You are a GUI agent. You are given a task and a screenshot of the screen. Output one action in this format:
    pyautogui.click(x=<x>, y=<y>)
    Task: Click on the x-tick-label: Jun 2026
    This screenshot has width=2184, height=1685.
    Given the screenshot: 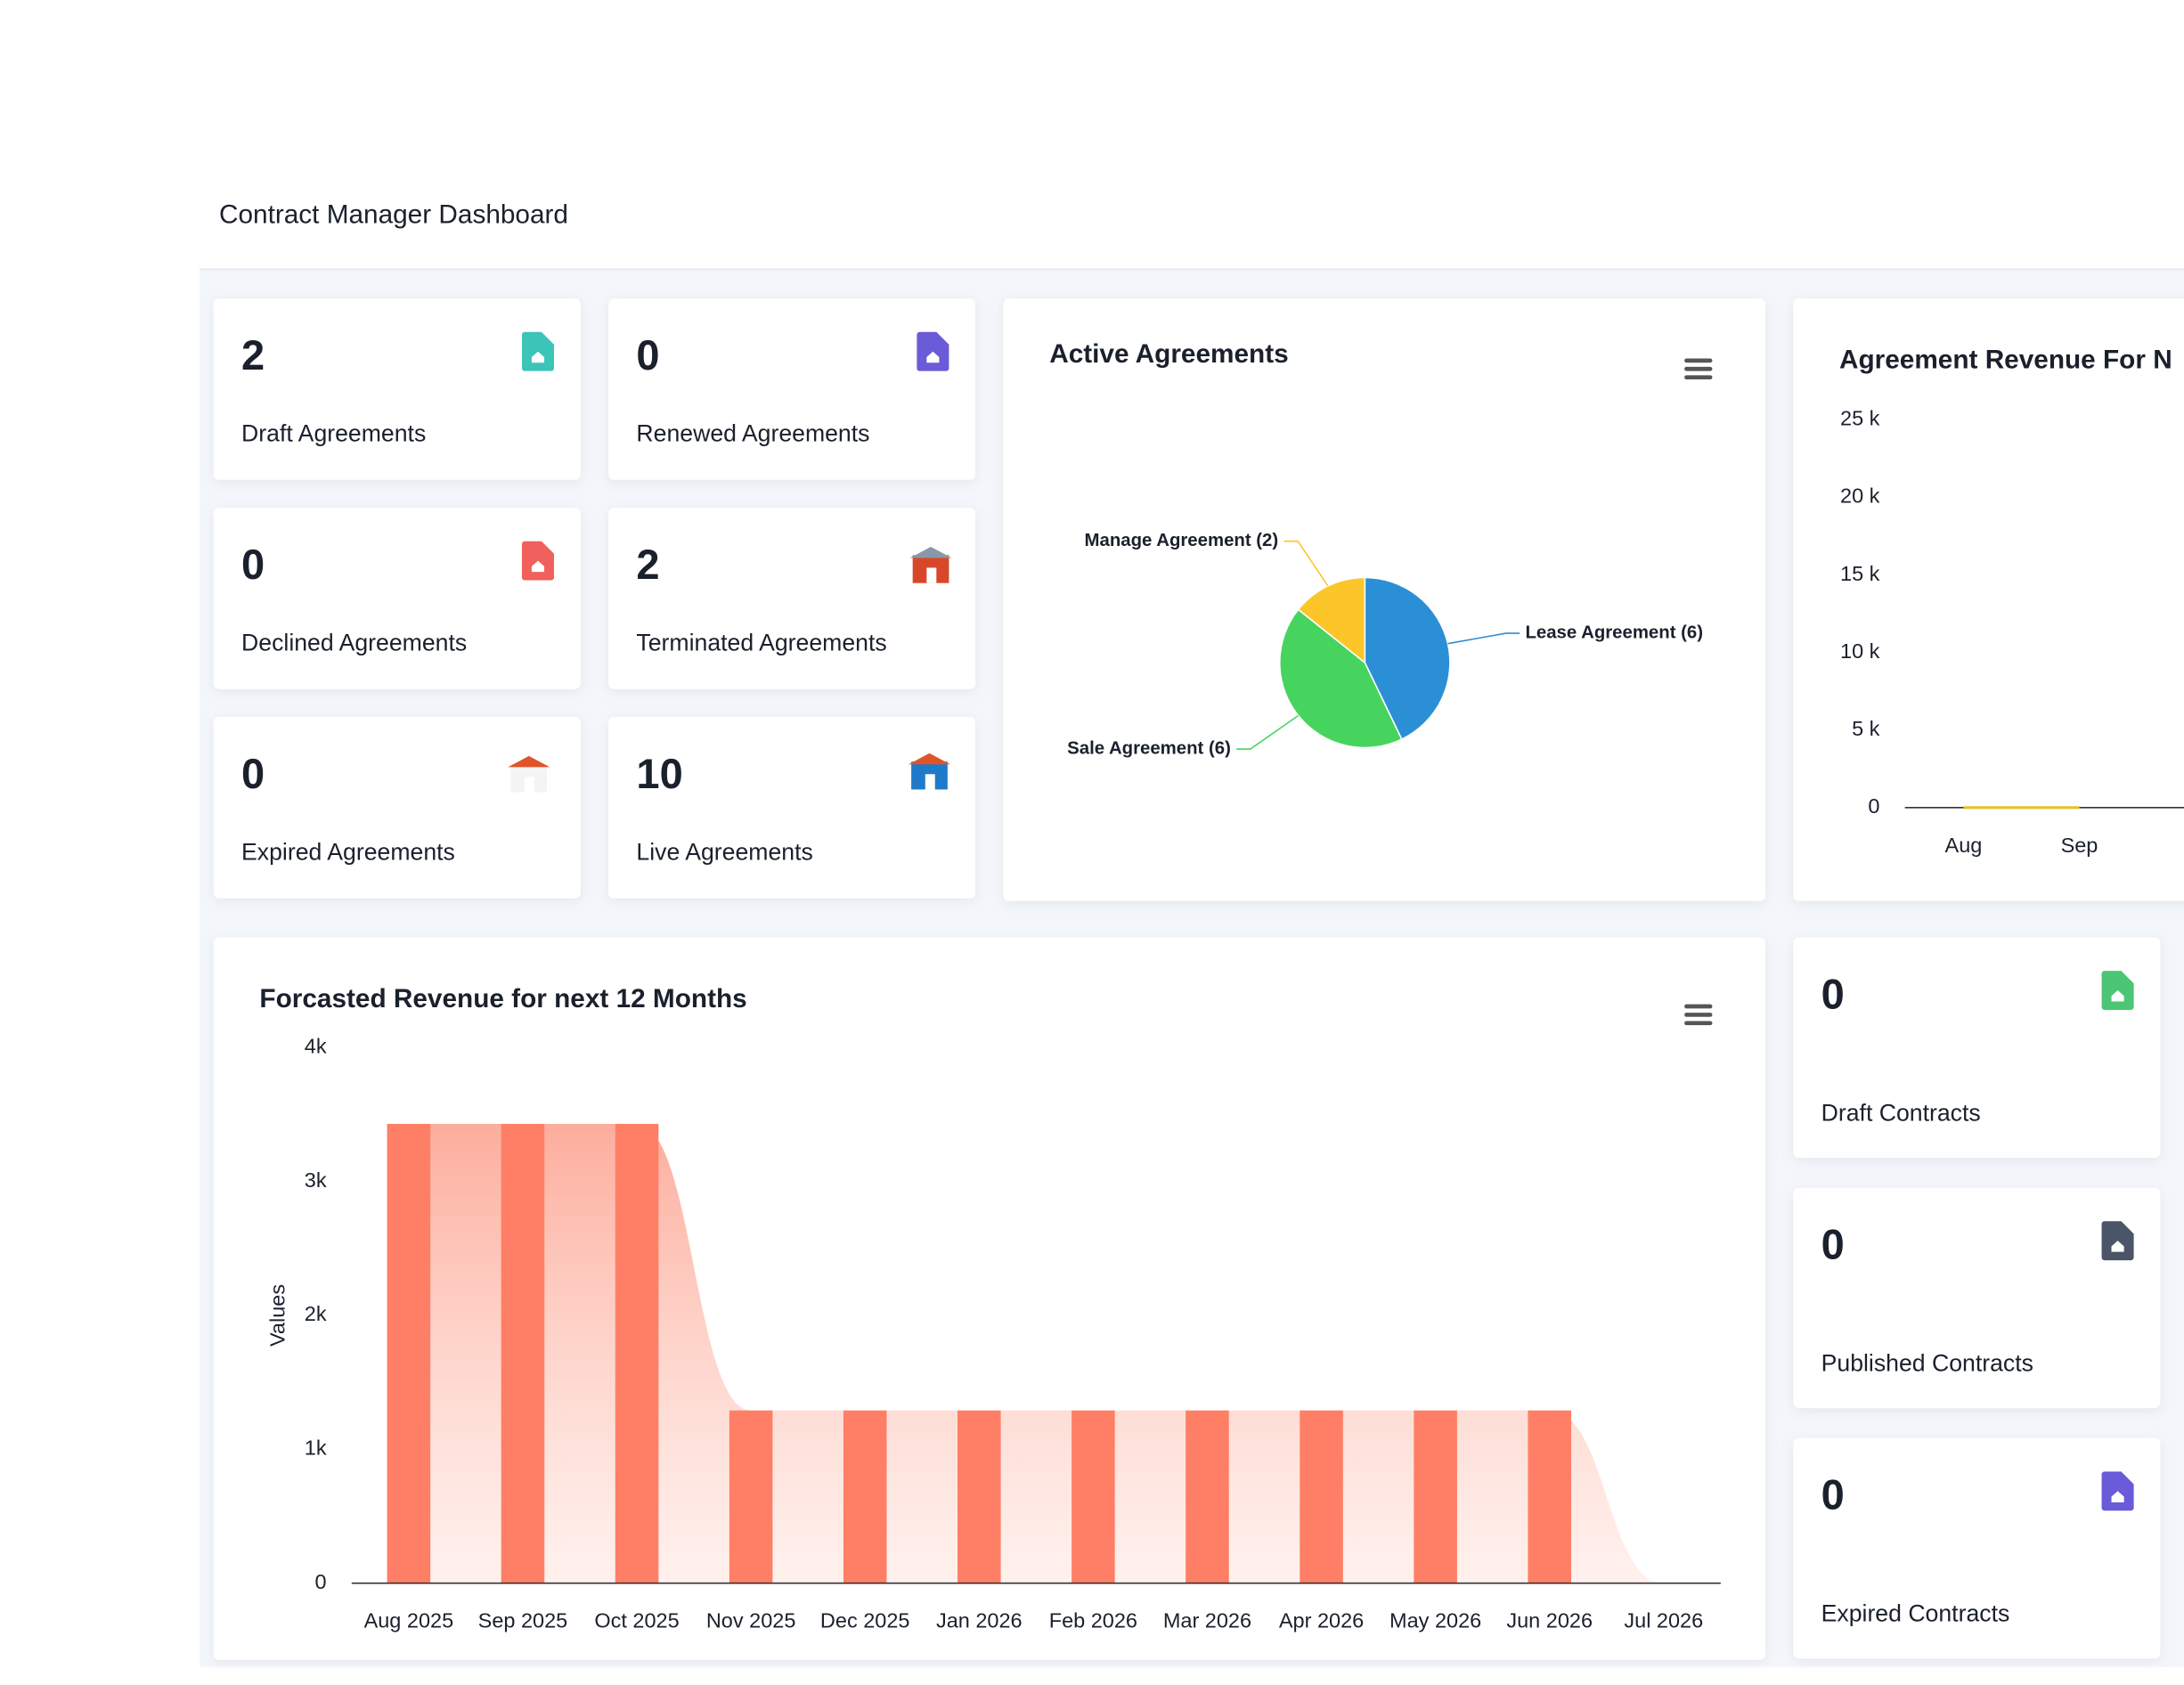 What is the action you would take?
    pyautogui.click(x=1549, y=1620)
    